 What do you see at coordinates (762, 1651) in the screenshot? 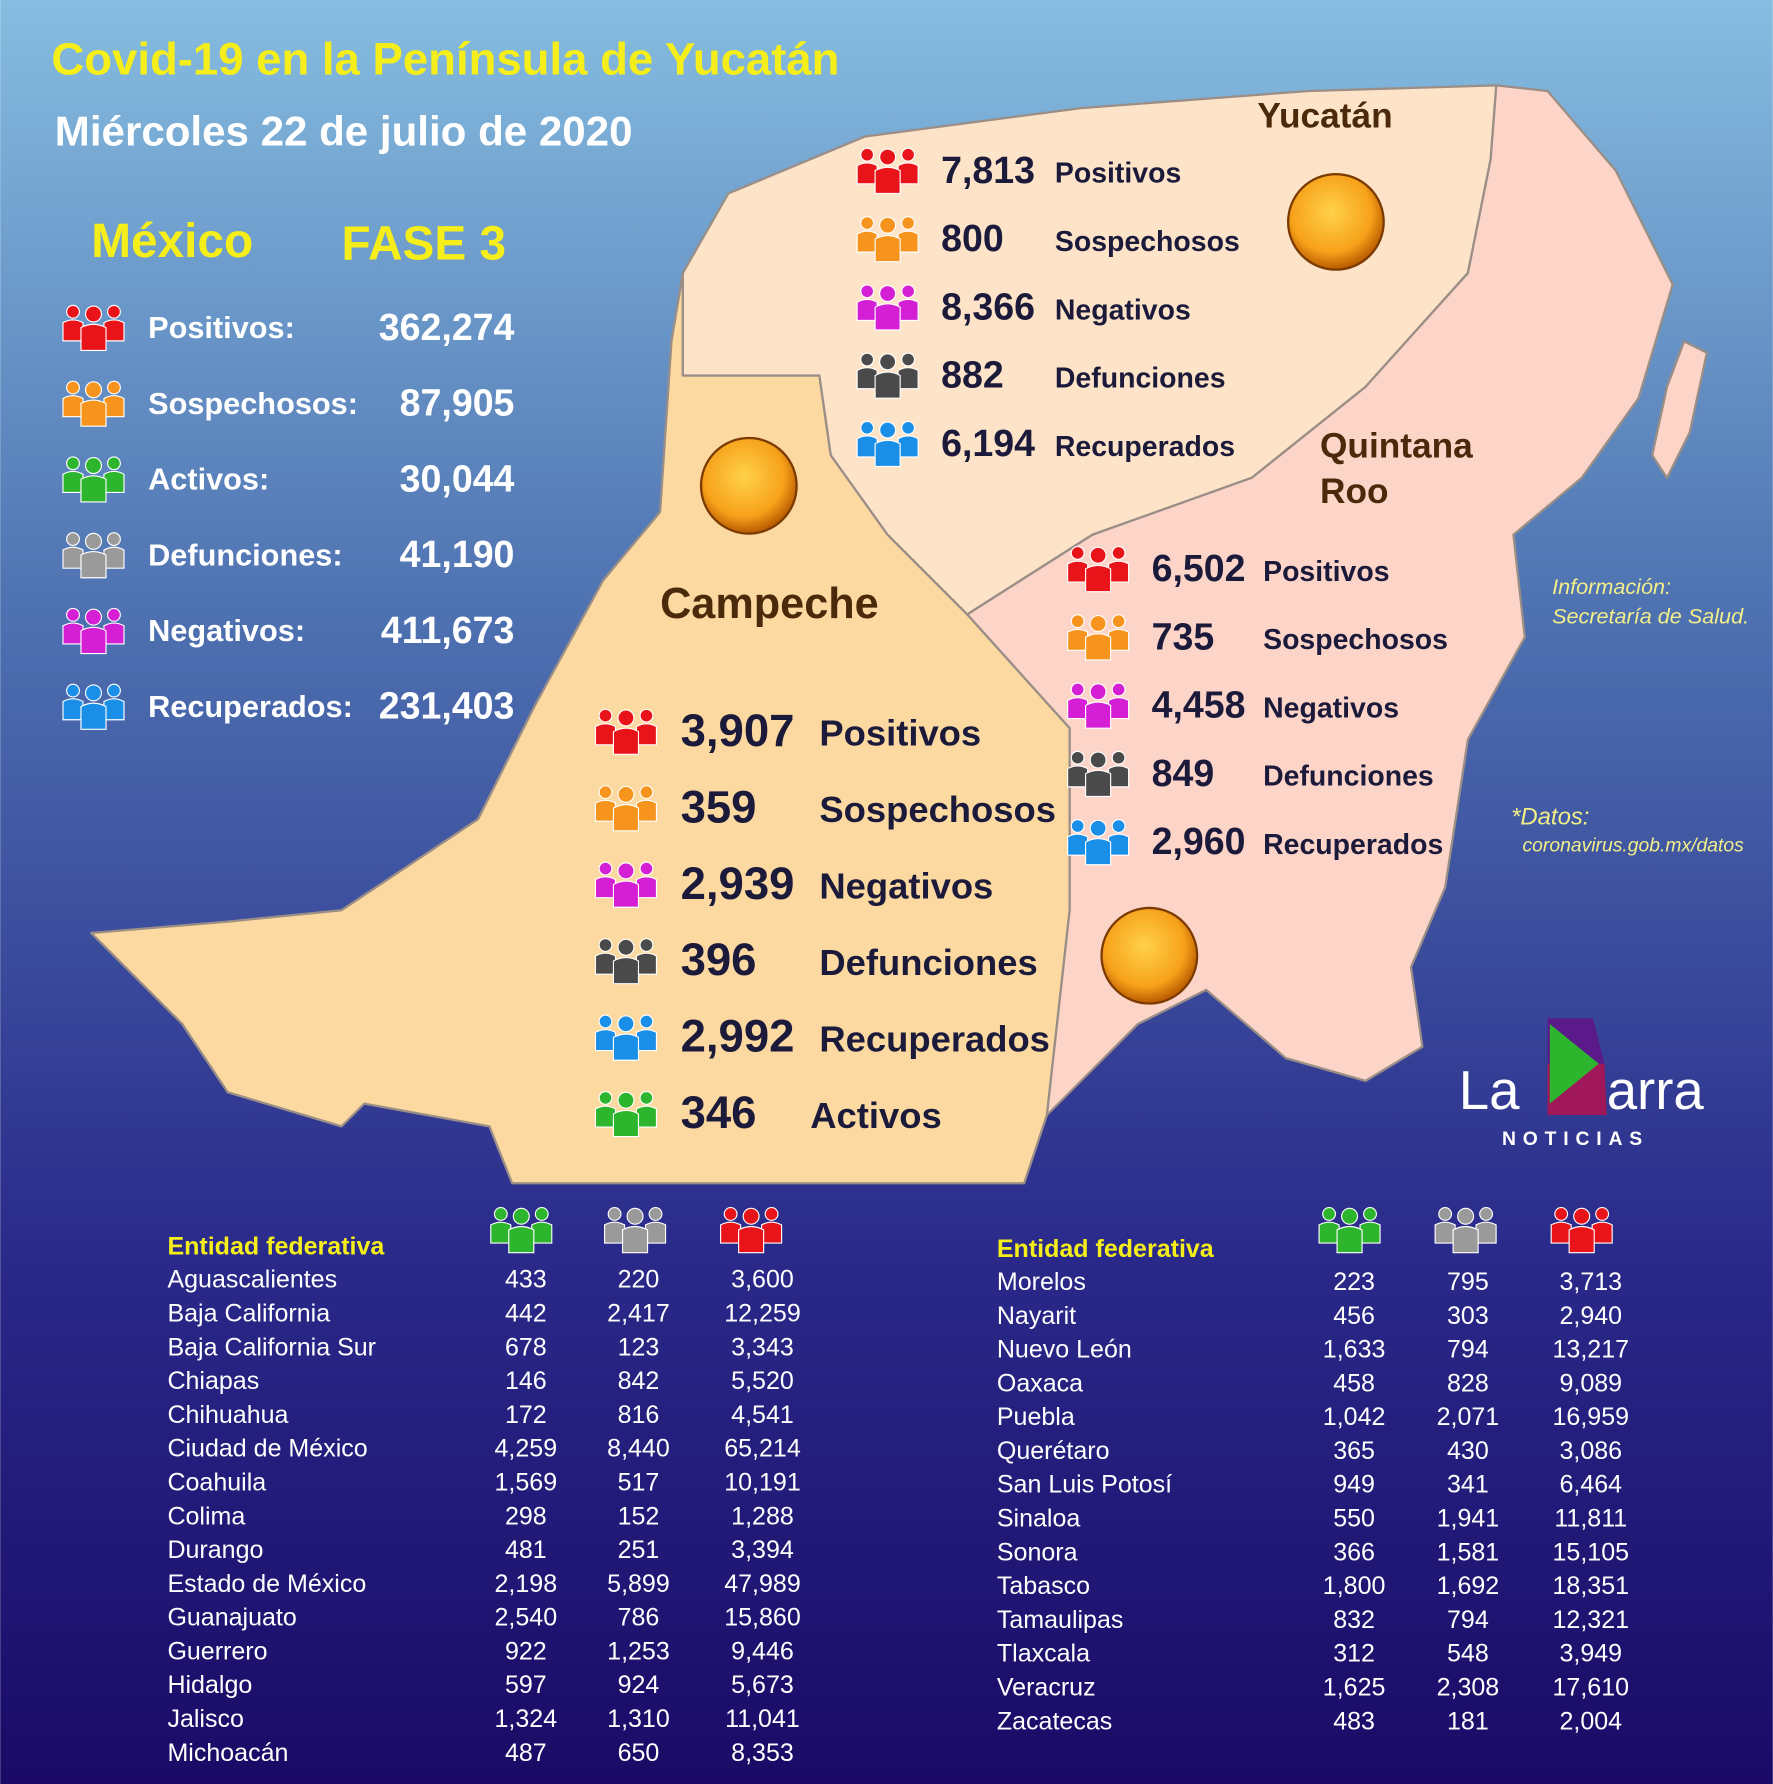
I see `number-cell: 9,446` at bounding box center [762, 1651].